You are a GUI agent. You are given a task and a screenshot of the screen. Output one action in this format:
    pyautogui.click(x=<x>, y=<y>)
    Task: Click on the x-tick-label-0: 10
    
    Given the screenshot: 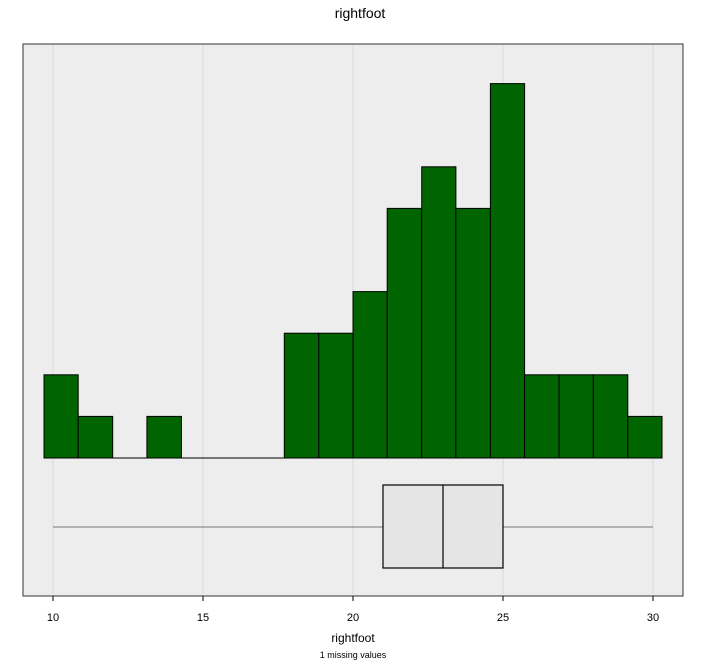 What is the action you would take?
    pyautogui.click(x=53, y=618)
    